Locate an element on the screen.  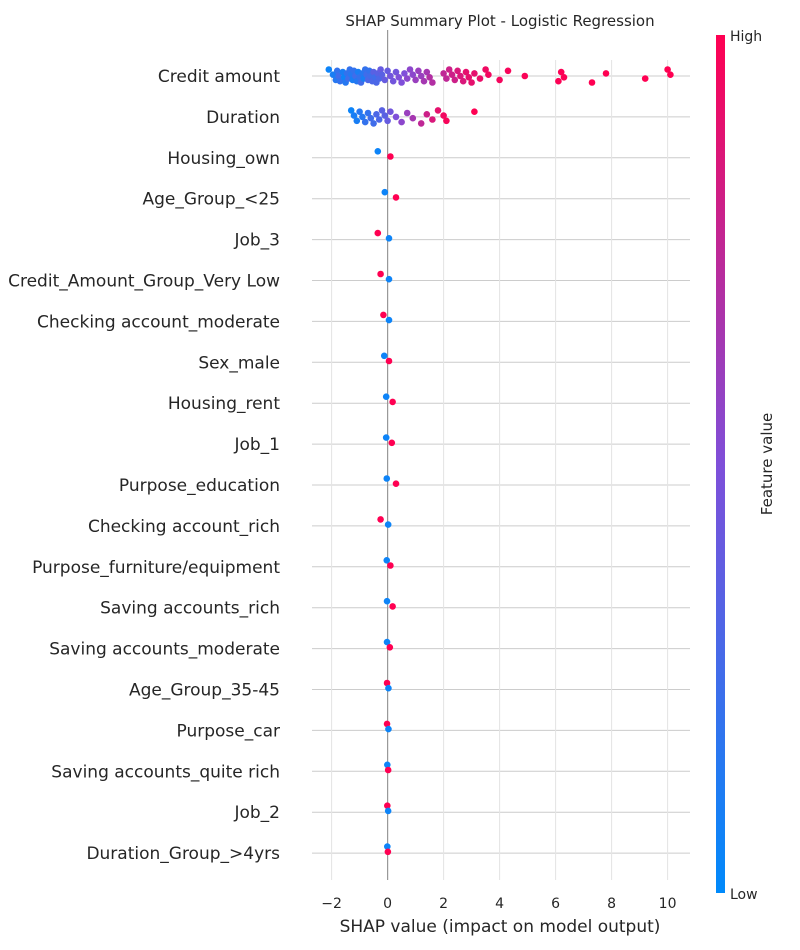
x-tick-label: 2 is located at coordinates (443, 904).